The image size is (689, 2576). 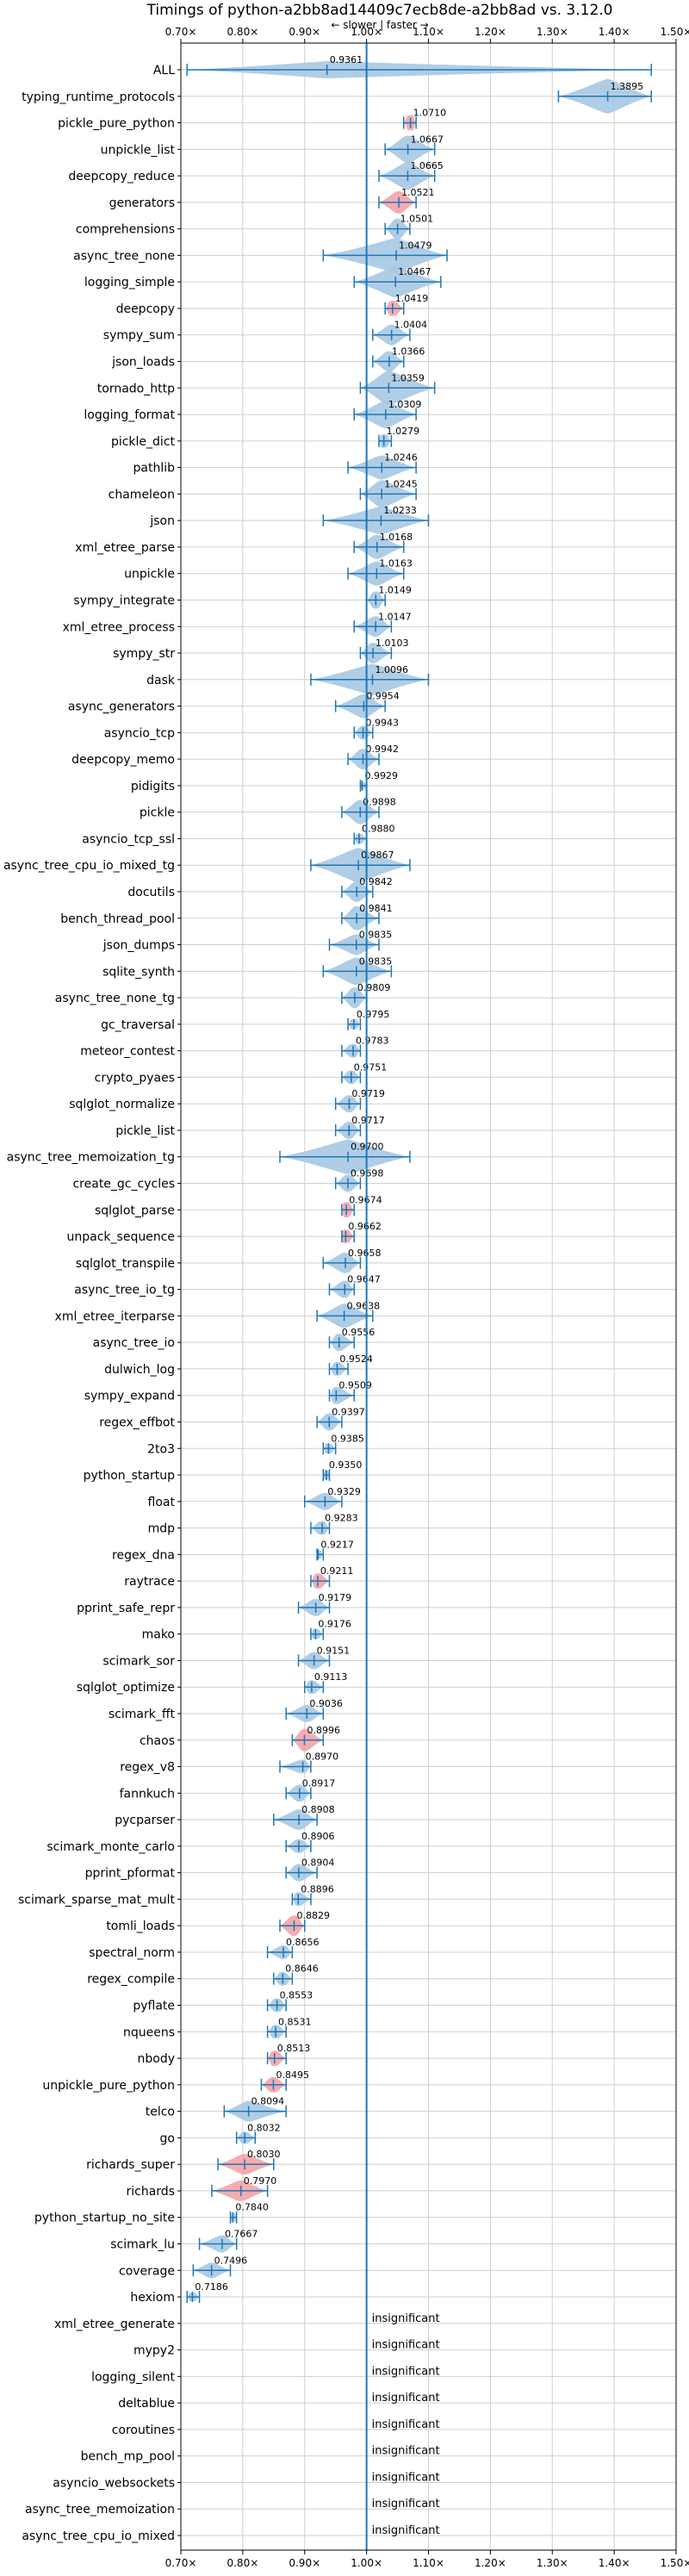 I want to click on benchmark-label: chaos, so click(x=157, y=1741).